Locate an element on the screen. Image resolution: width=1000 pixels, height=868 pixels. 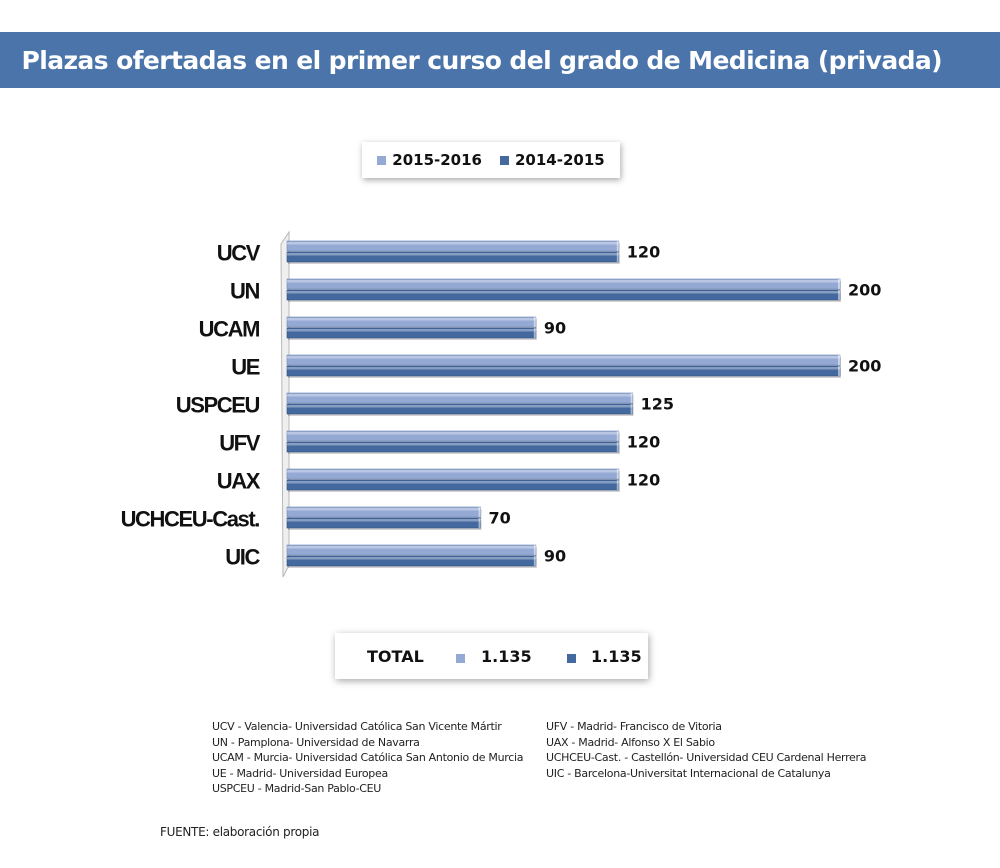
note-uax: UAX - Madrid- Alfonso X El Sabio is located at coordinates (630, 742).